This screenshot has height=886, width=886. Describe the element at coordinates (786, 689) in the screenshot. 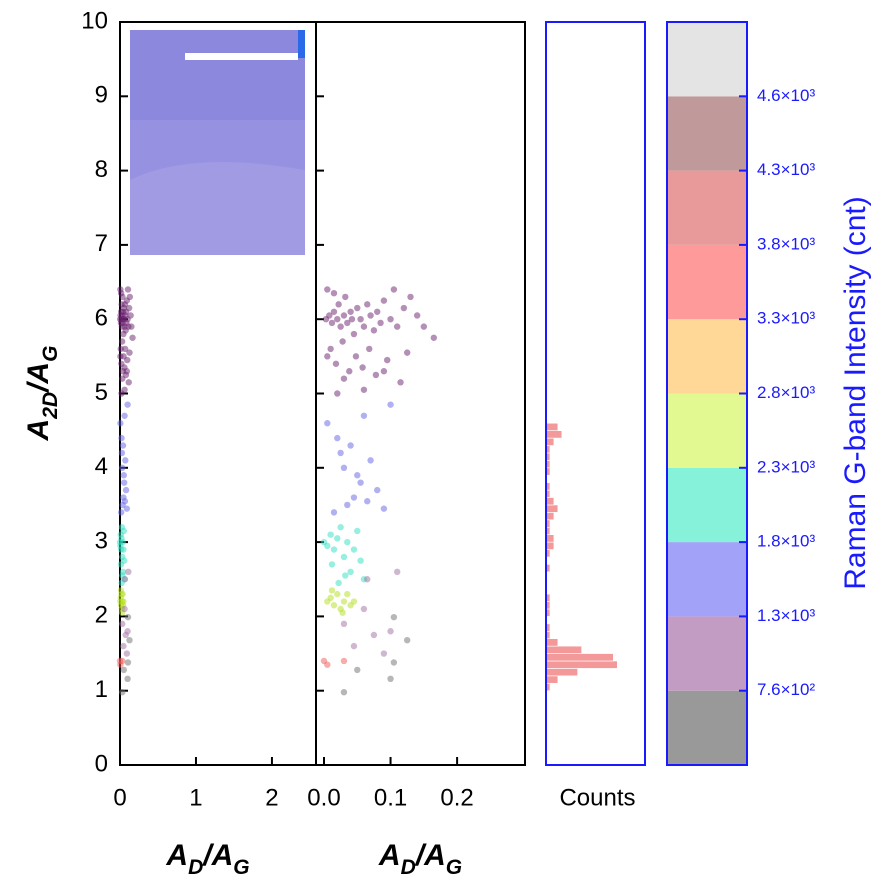

I see `colorbar-tick-label: 7.6×10²` at that location.